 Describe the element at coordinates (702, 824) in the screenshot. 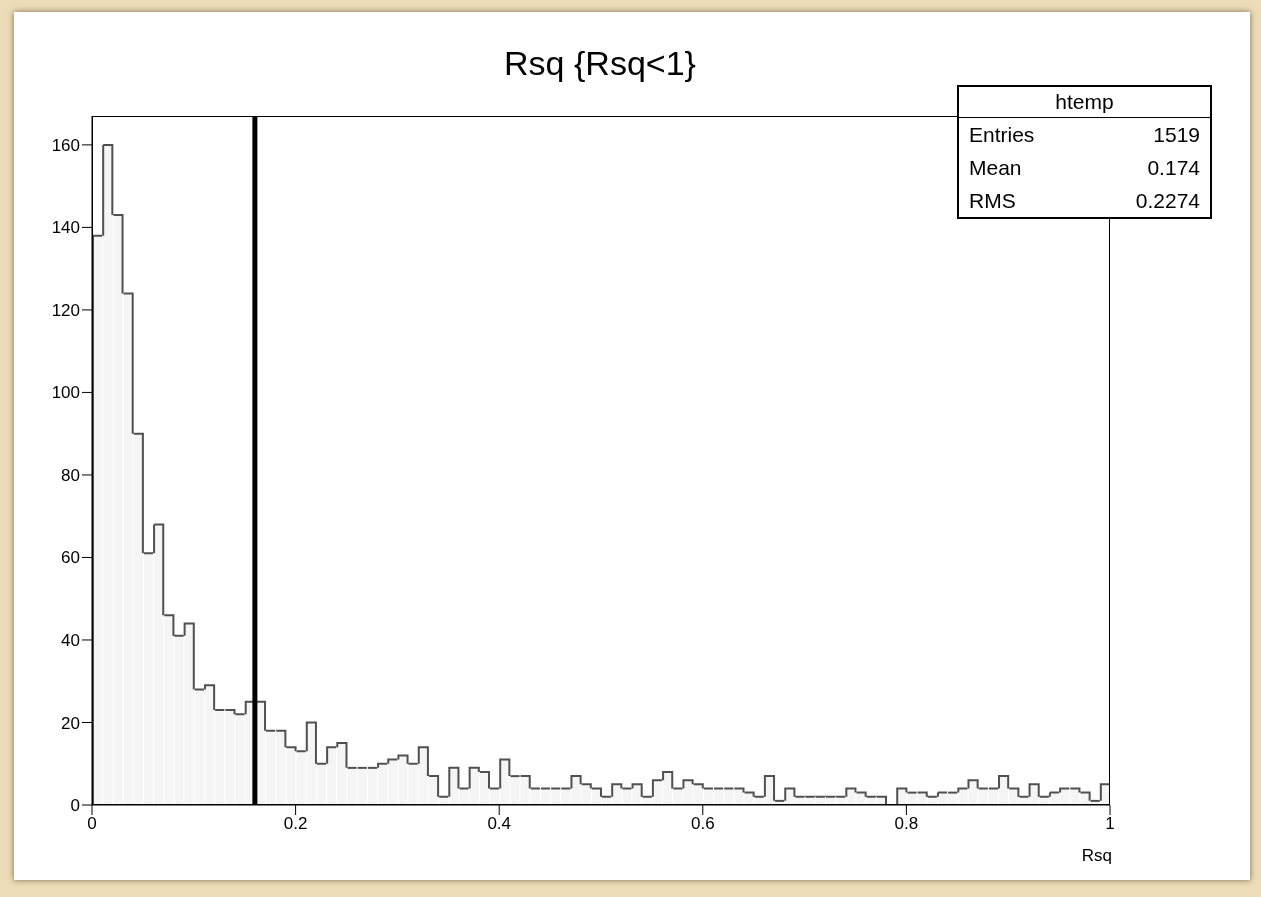

I see `x-tick-label: 0.6` at that location.